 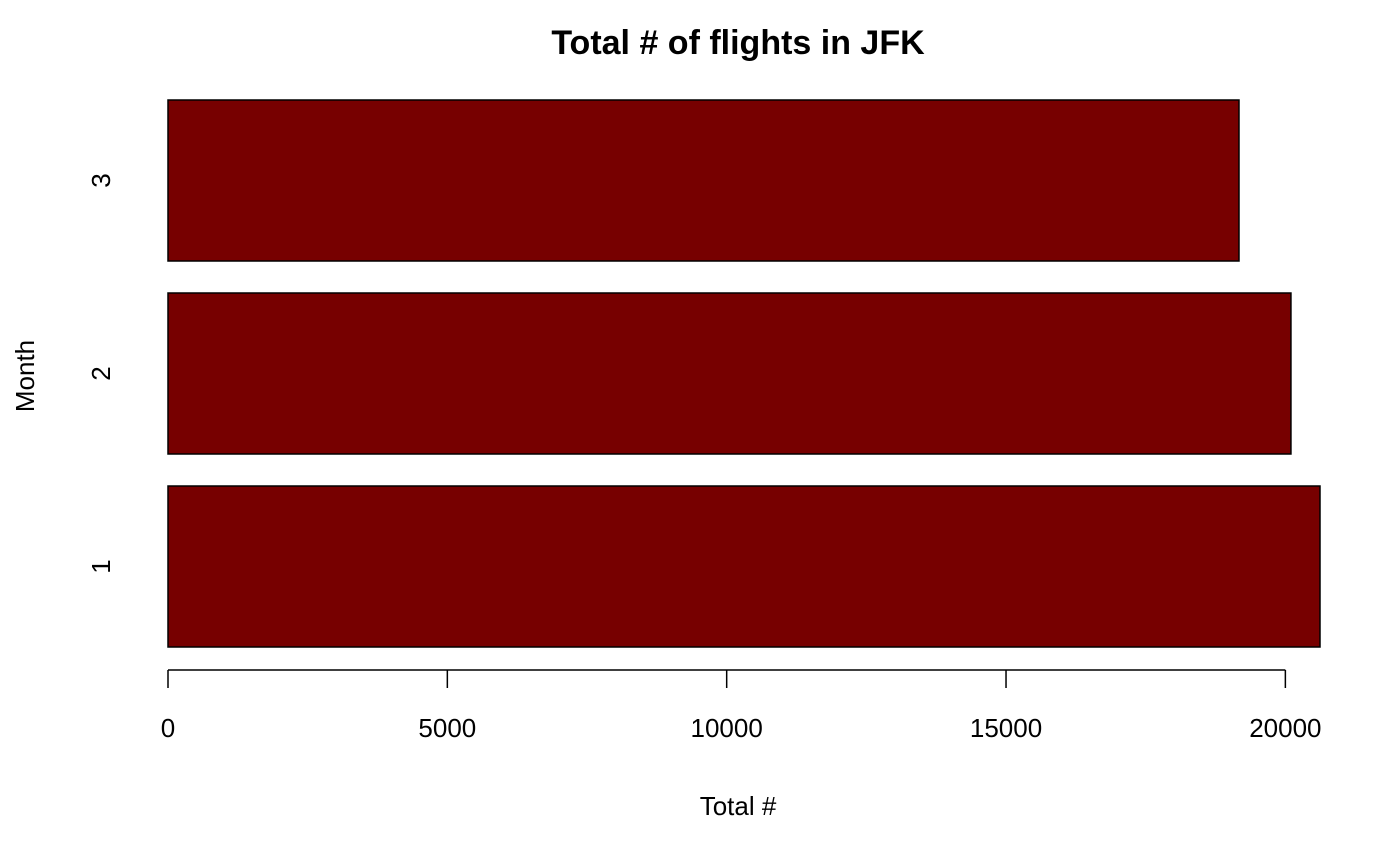 What do you see at coordinates (738, 43) in the screenshot?
I see `chart-title: Total # of flights in JFK` at bounding box center [738, 43].